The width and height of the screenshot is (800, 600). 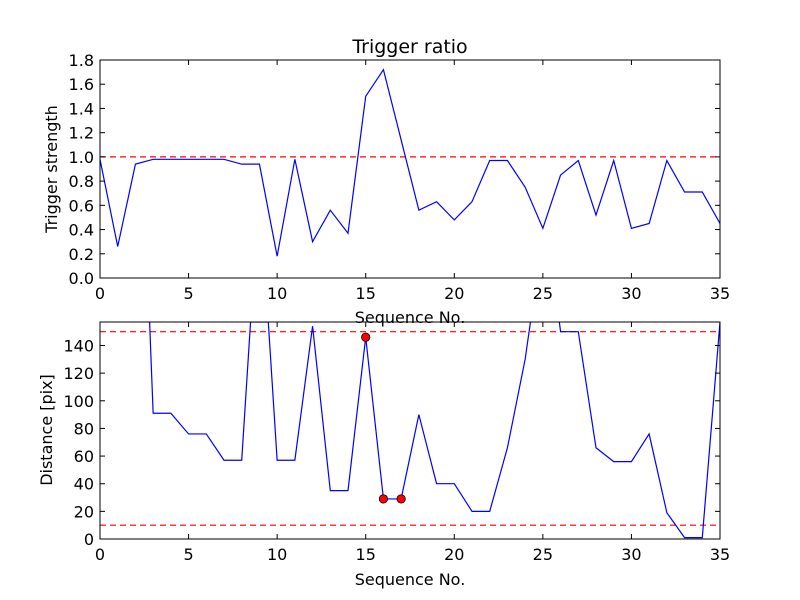 What do you see at coordinates (84, 456) in the screenshot?
I see `y-tick-label: 60` at bounding box center [84, 456].